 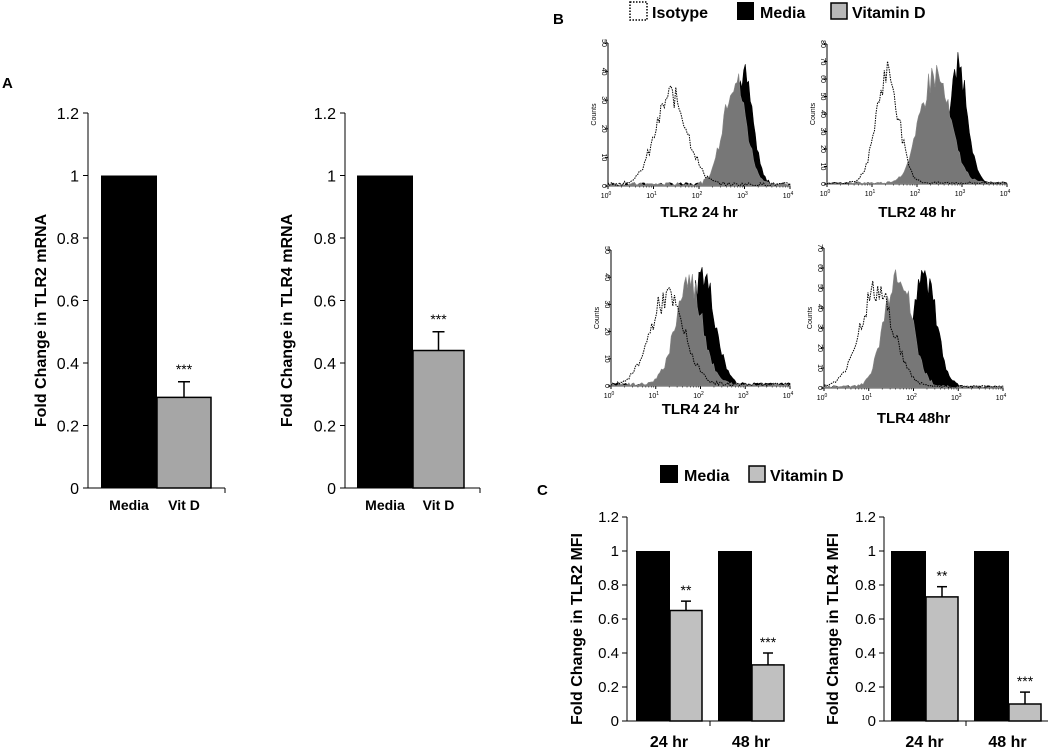 I want to click on panel-label-a: A, so click(x=7, y=83).